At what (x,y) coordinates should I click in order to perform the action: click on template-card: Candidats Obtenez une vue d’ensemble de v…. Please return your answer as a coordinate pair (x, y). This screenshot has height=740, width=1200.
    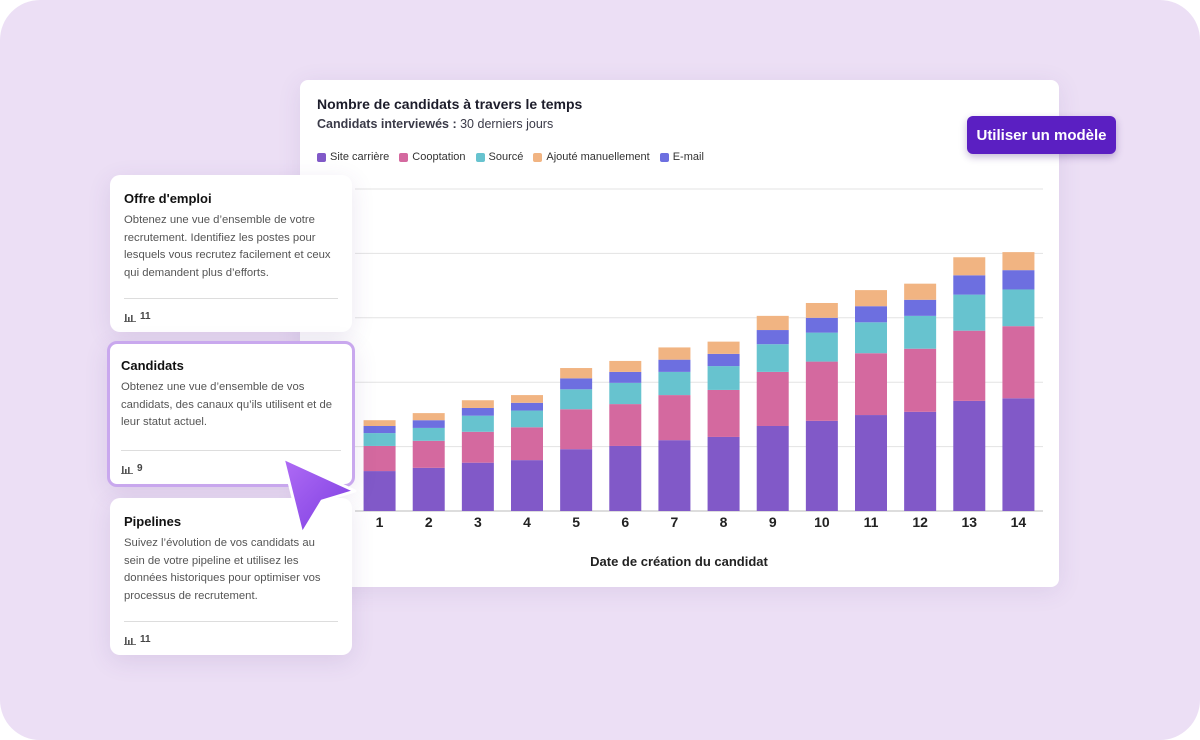
    Looking at the image, I should click on (231, 414).